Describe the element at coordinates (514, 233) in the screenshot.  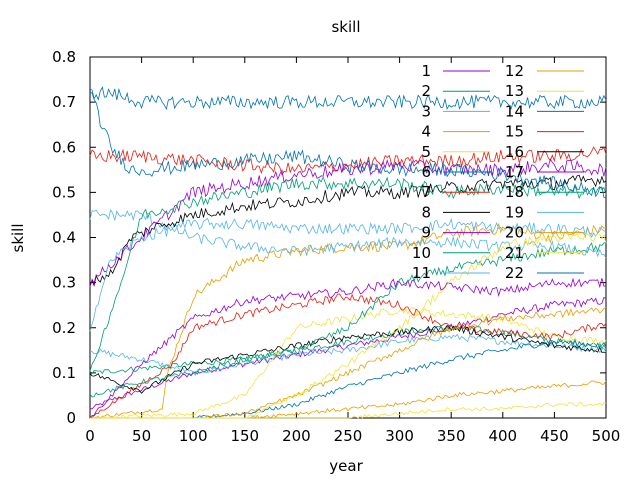
I see `legend-label: 20` at that location.